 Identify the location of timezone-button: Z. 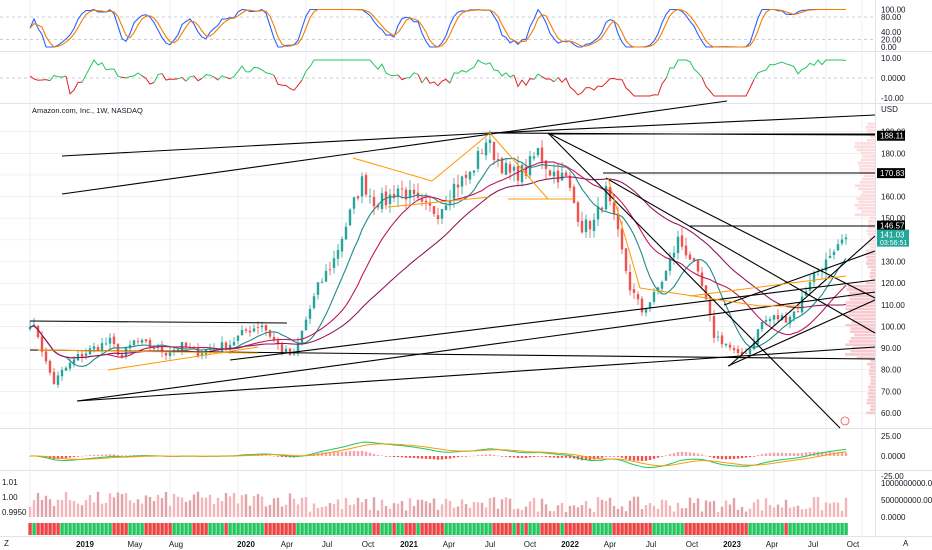
(6, 543).